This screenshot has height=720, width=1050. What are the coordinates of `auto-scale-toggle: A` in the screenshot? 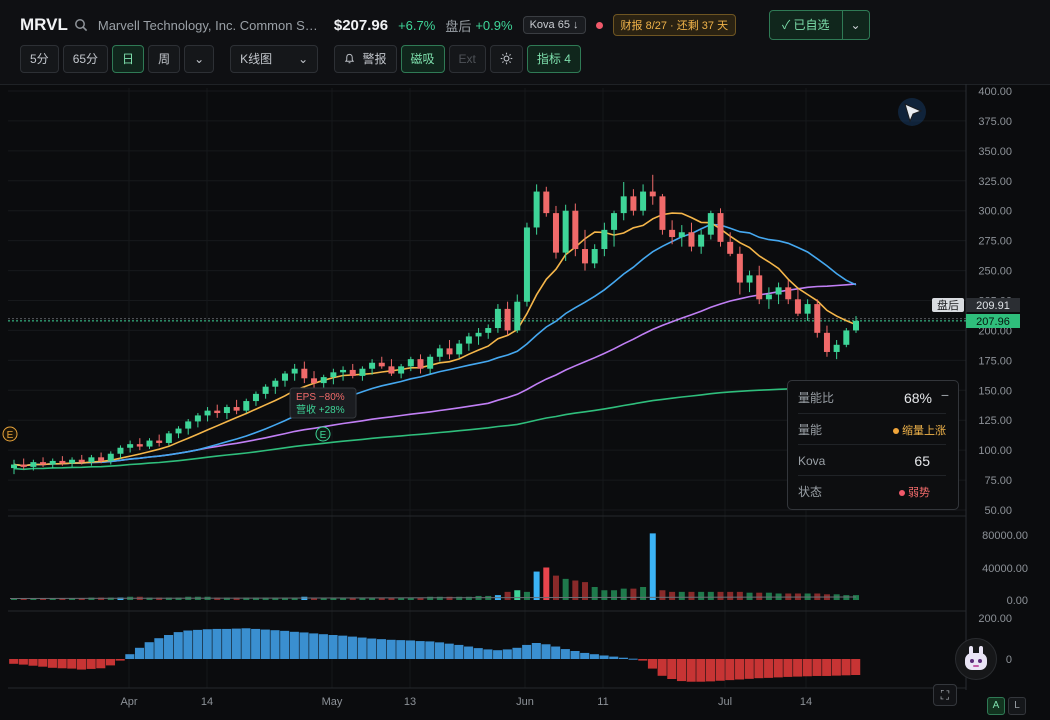 It's located at (996, 706).